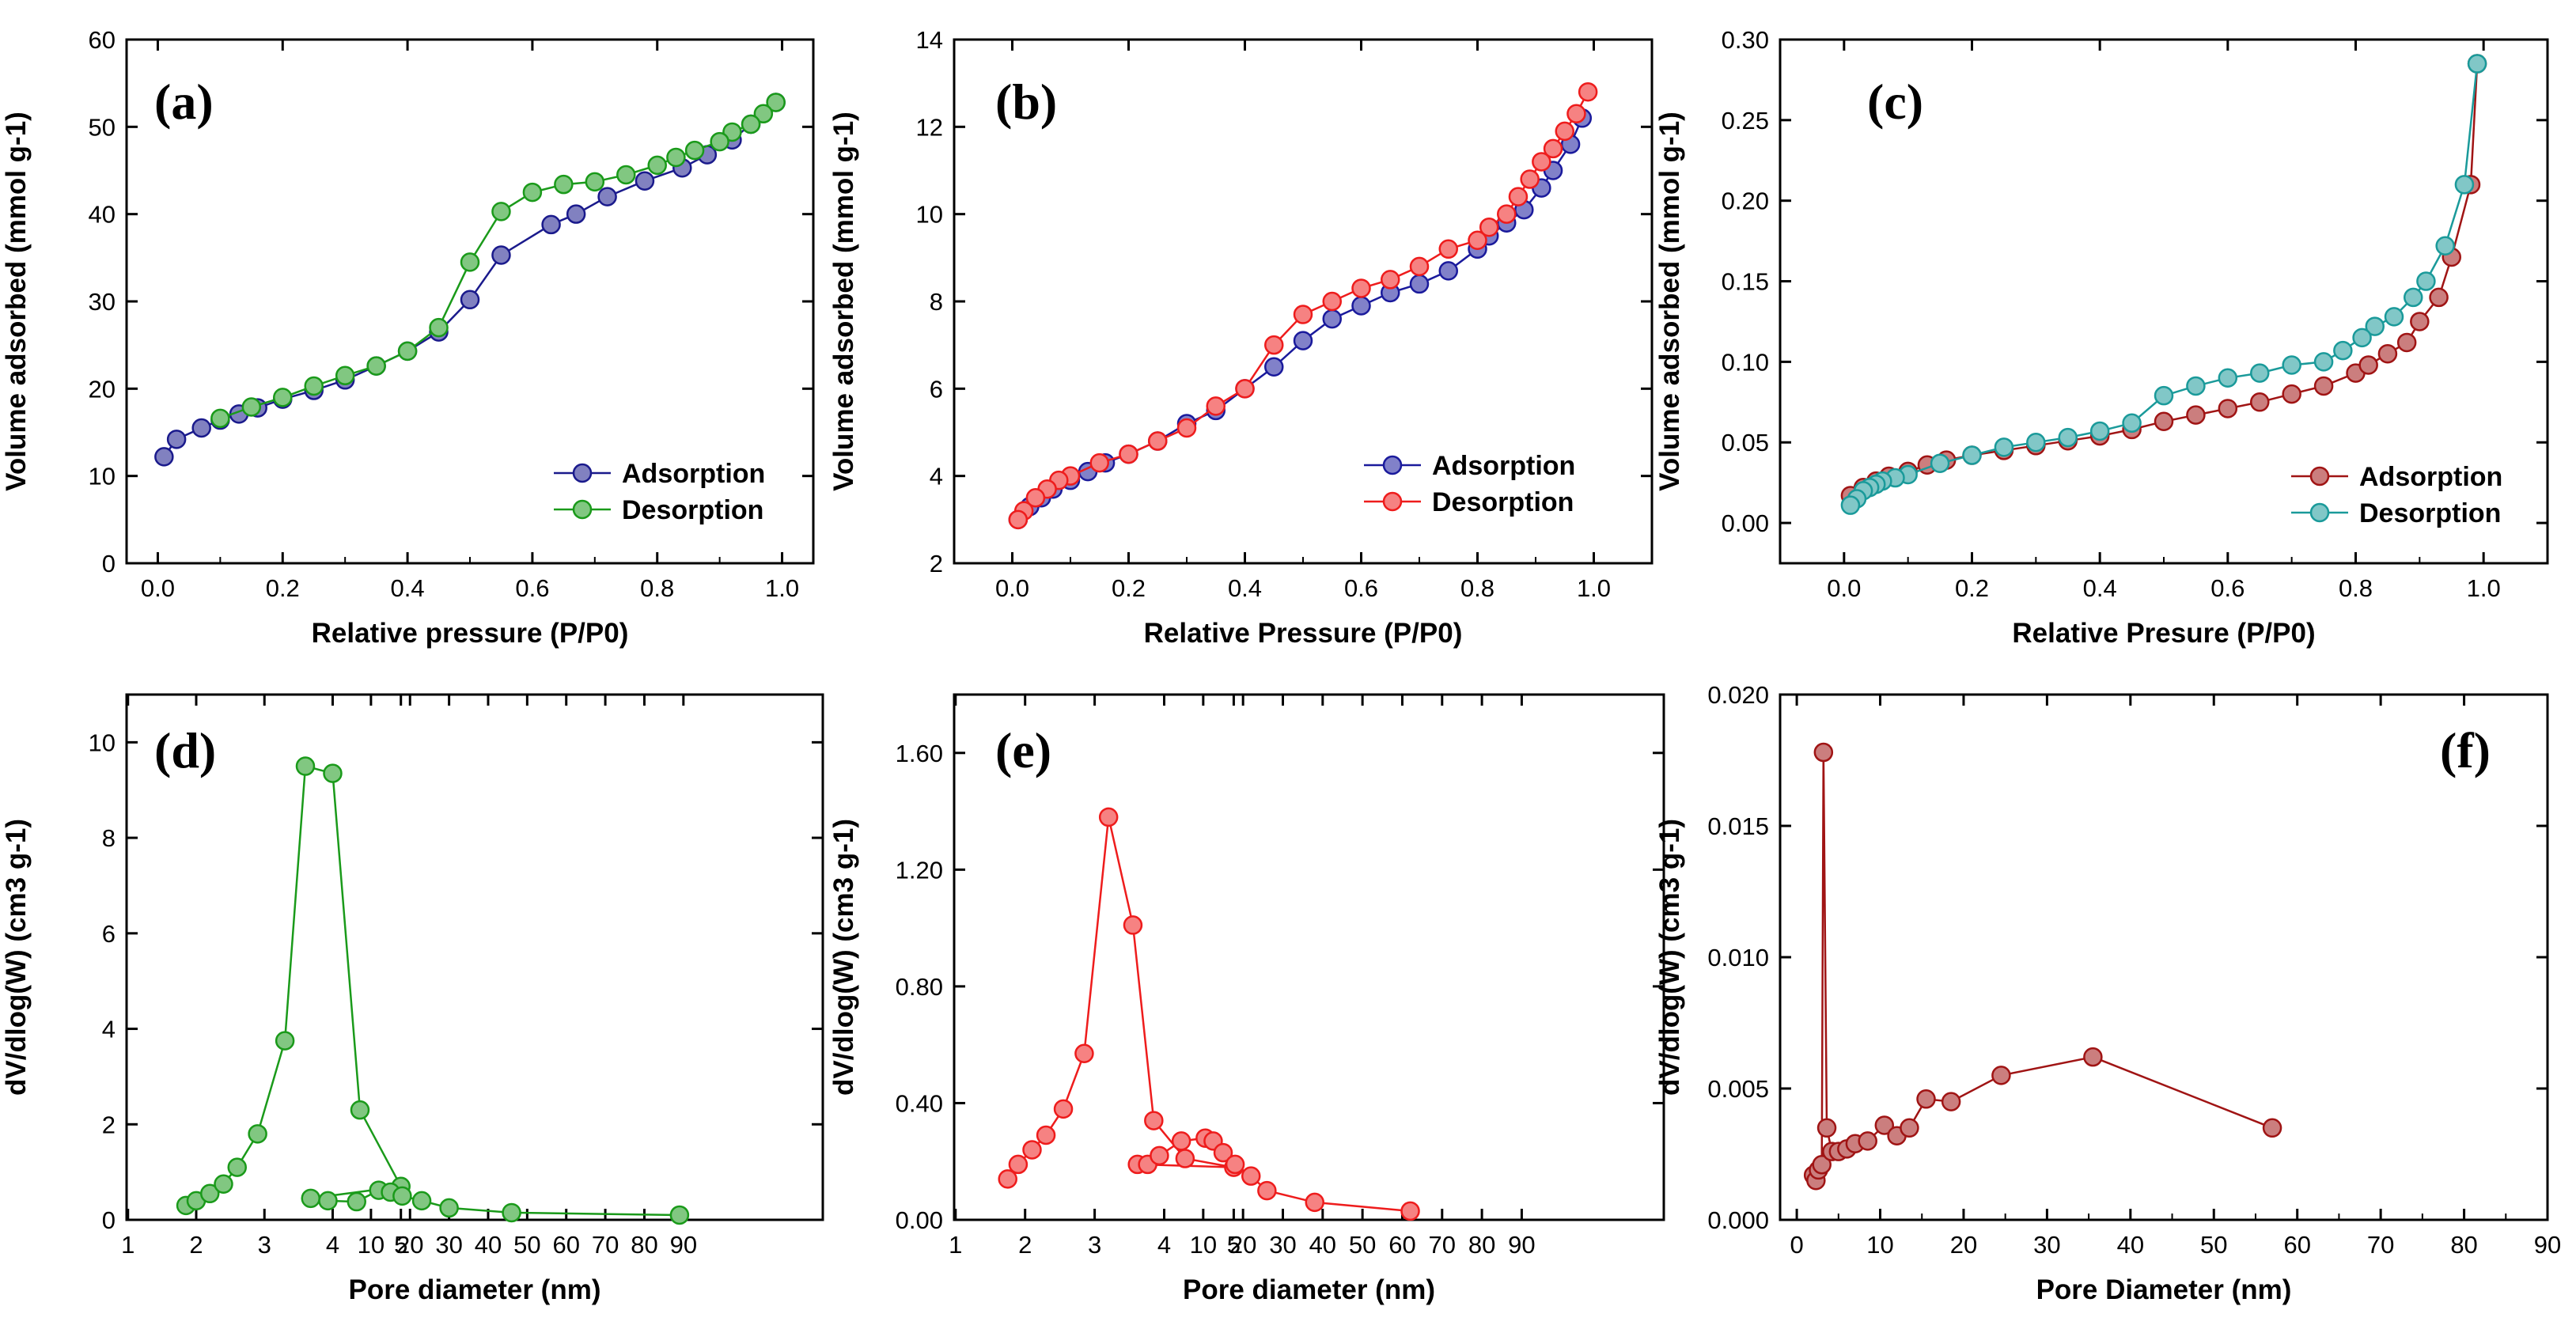 This screenshot has width=2576, height=1329. Describe the element at coordinates (1895, 102) in the screenshot. I see `panel-label: (c)` at that location.